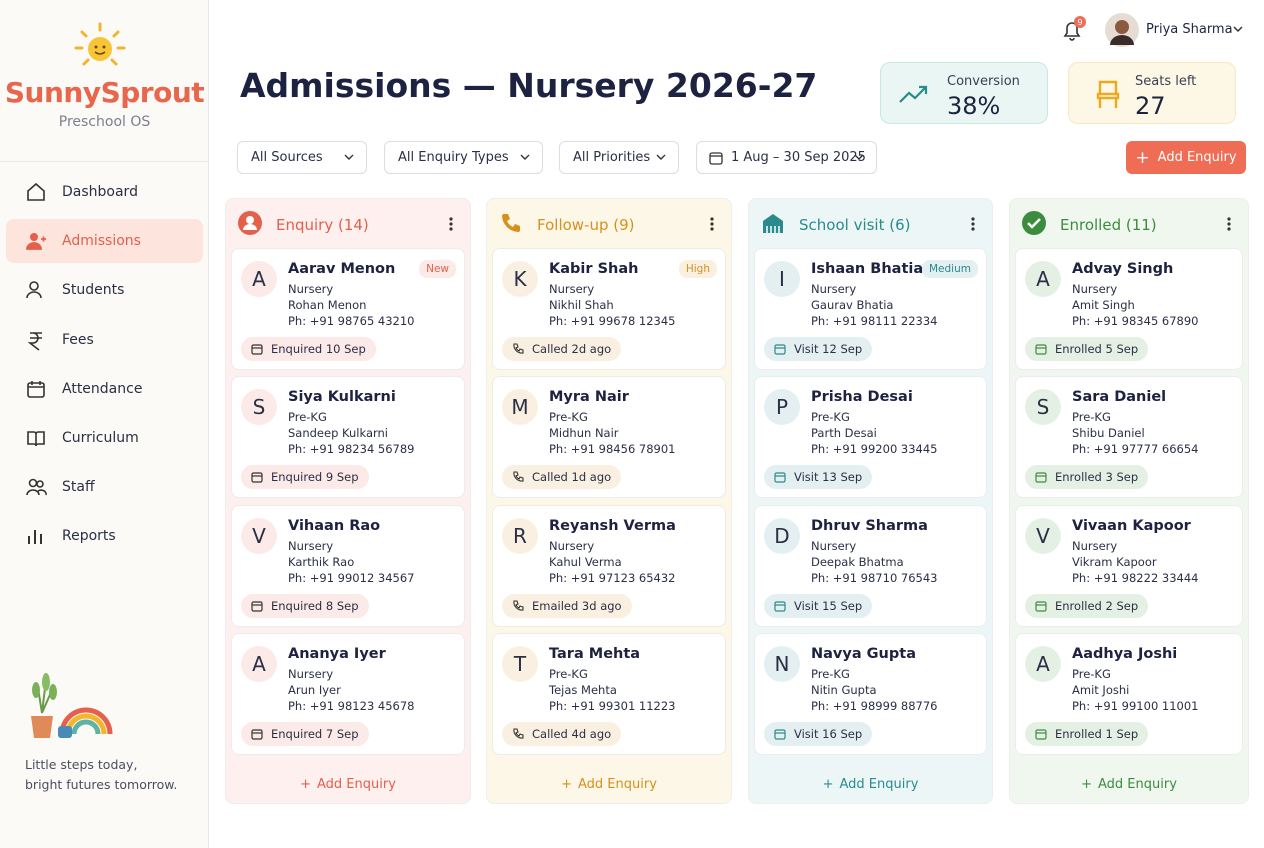 This screenshot has width=1264, height=848. Describe the element at coordinates (337, 653) in the screenshot. I see `student-name: Ananya Iyer` at that location.